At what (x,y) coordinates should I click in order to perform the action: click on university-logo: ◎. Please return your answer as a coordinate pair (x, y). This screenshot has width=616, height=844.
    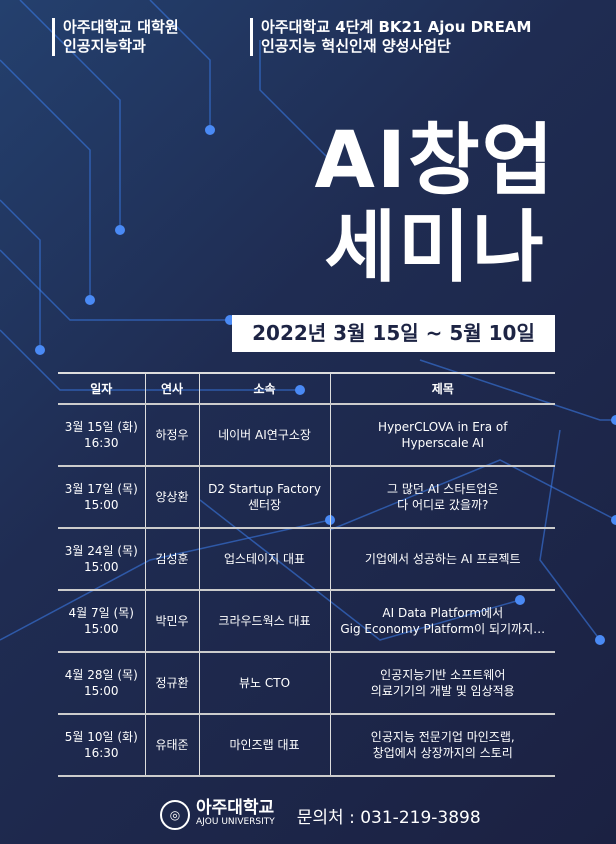
    Looking at the image, I should click on (175, 815).